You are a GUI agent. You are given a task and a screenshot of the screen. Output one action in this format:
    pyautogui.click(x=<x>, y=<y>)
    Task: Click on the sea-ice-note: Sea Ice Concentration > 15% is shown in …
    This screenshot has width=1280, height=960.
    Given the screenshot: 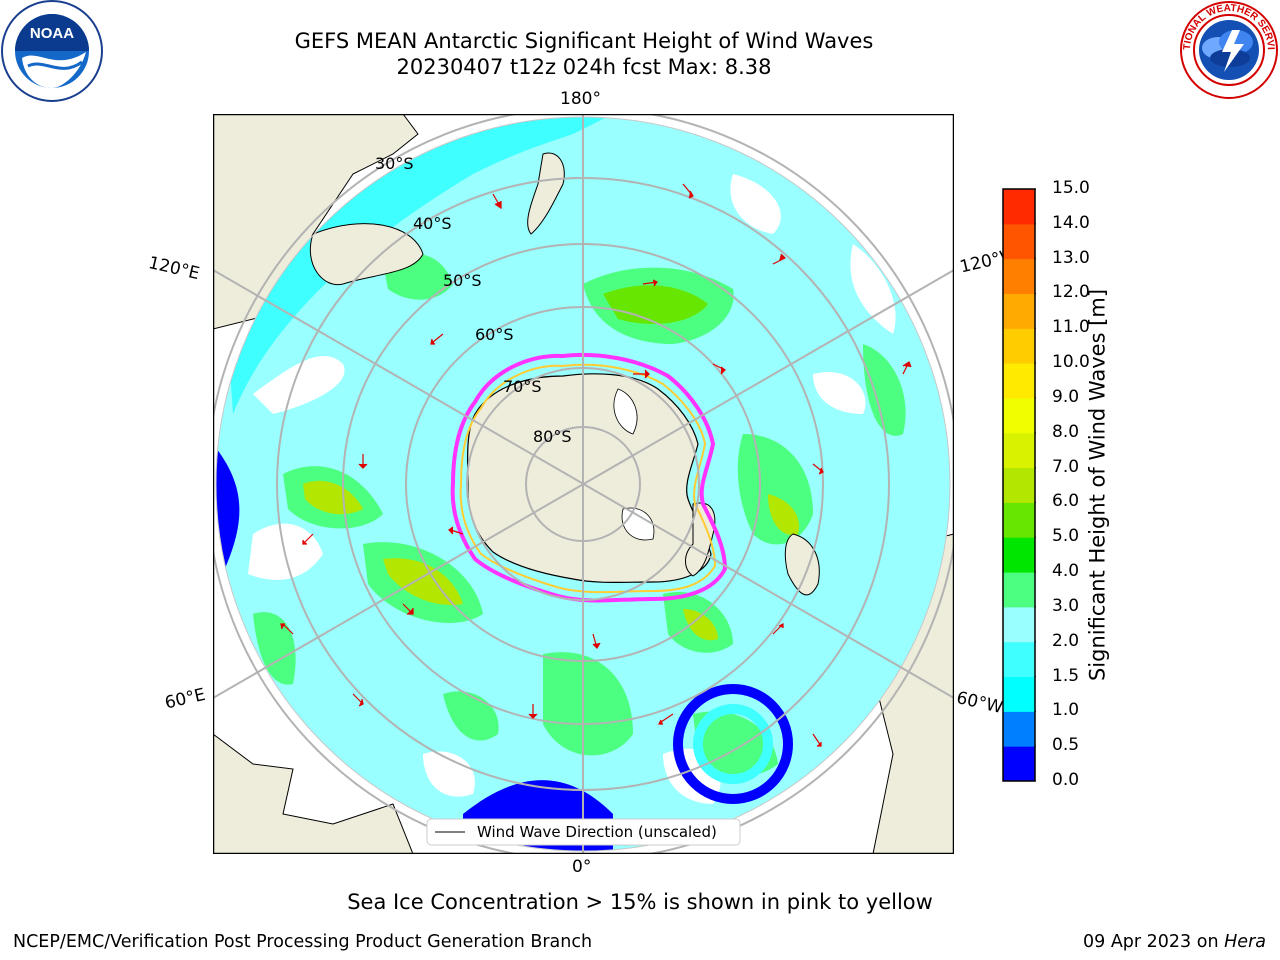 What is the action you would take?
    pyautogui.click(x=640, y=902)
    